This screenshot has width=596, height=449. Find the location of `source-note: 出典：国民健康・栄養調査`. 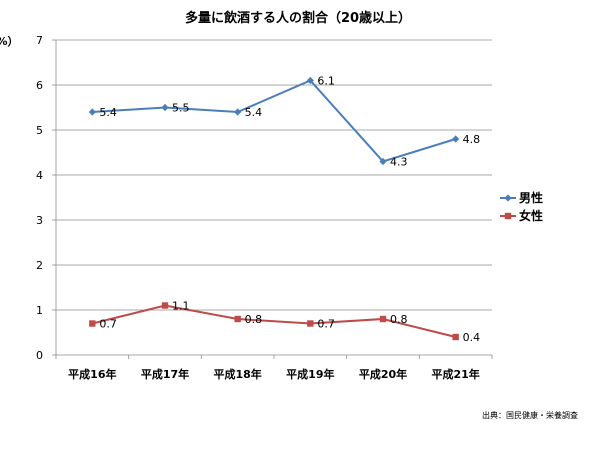

source-note: 出典：国民健康・栄養調査 is located at coordinates (530, 415).